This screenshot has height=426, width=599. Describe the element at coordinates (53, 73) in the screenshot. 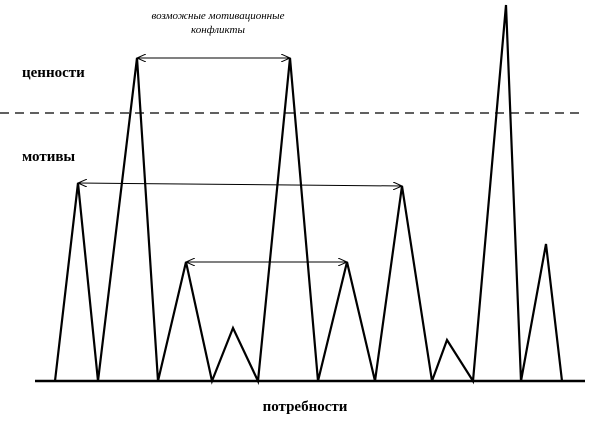

I see `level-label: ценности` at that location.